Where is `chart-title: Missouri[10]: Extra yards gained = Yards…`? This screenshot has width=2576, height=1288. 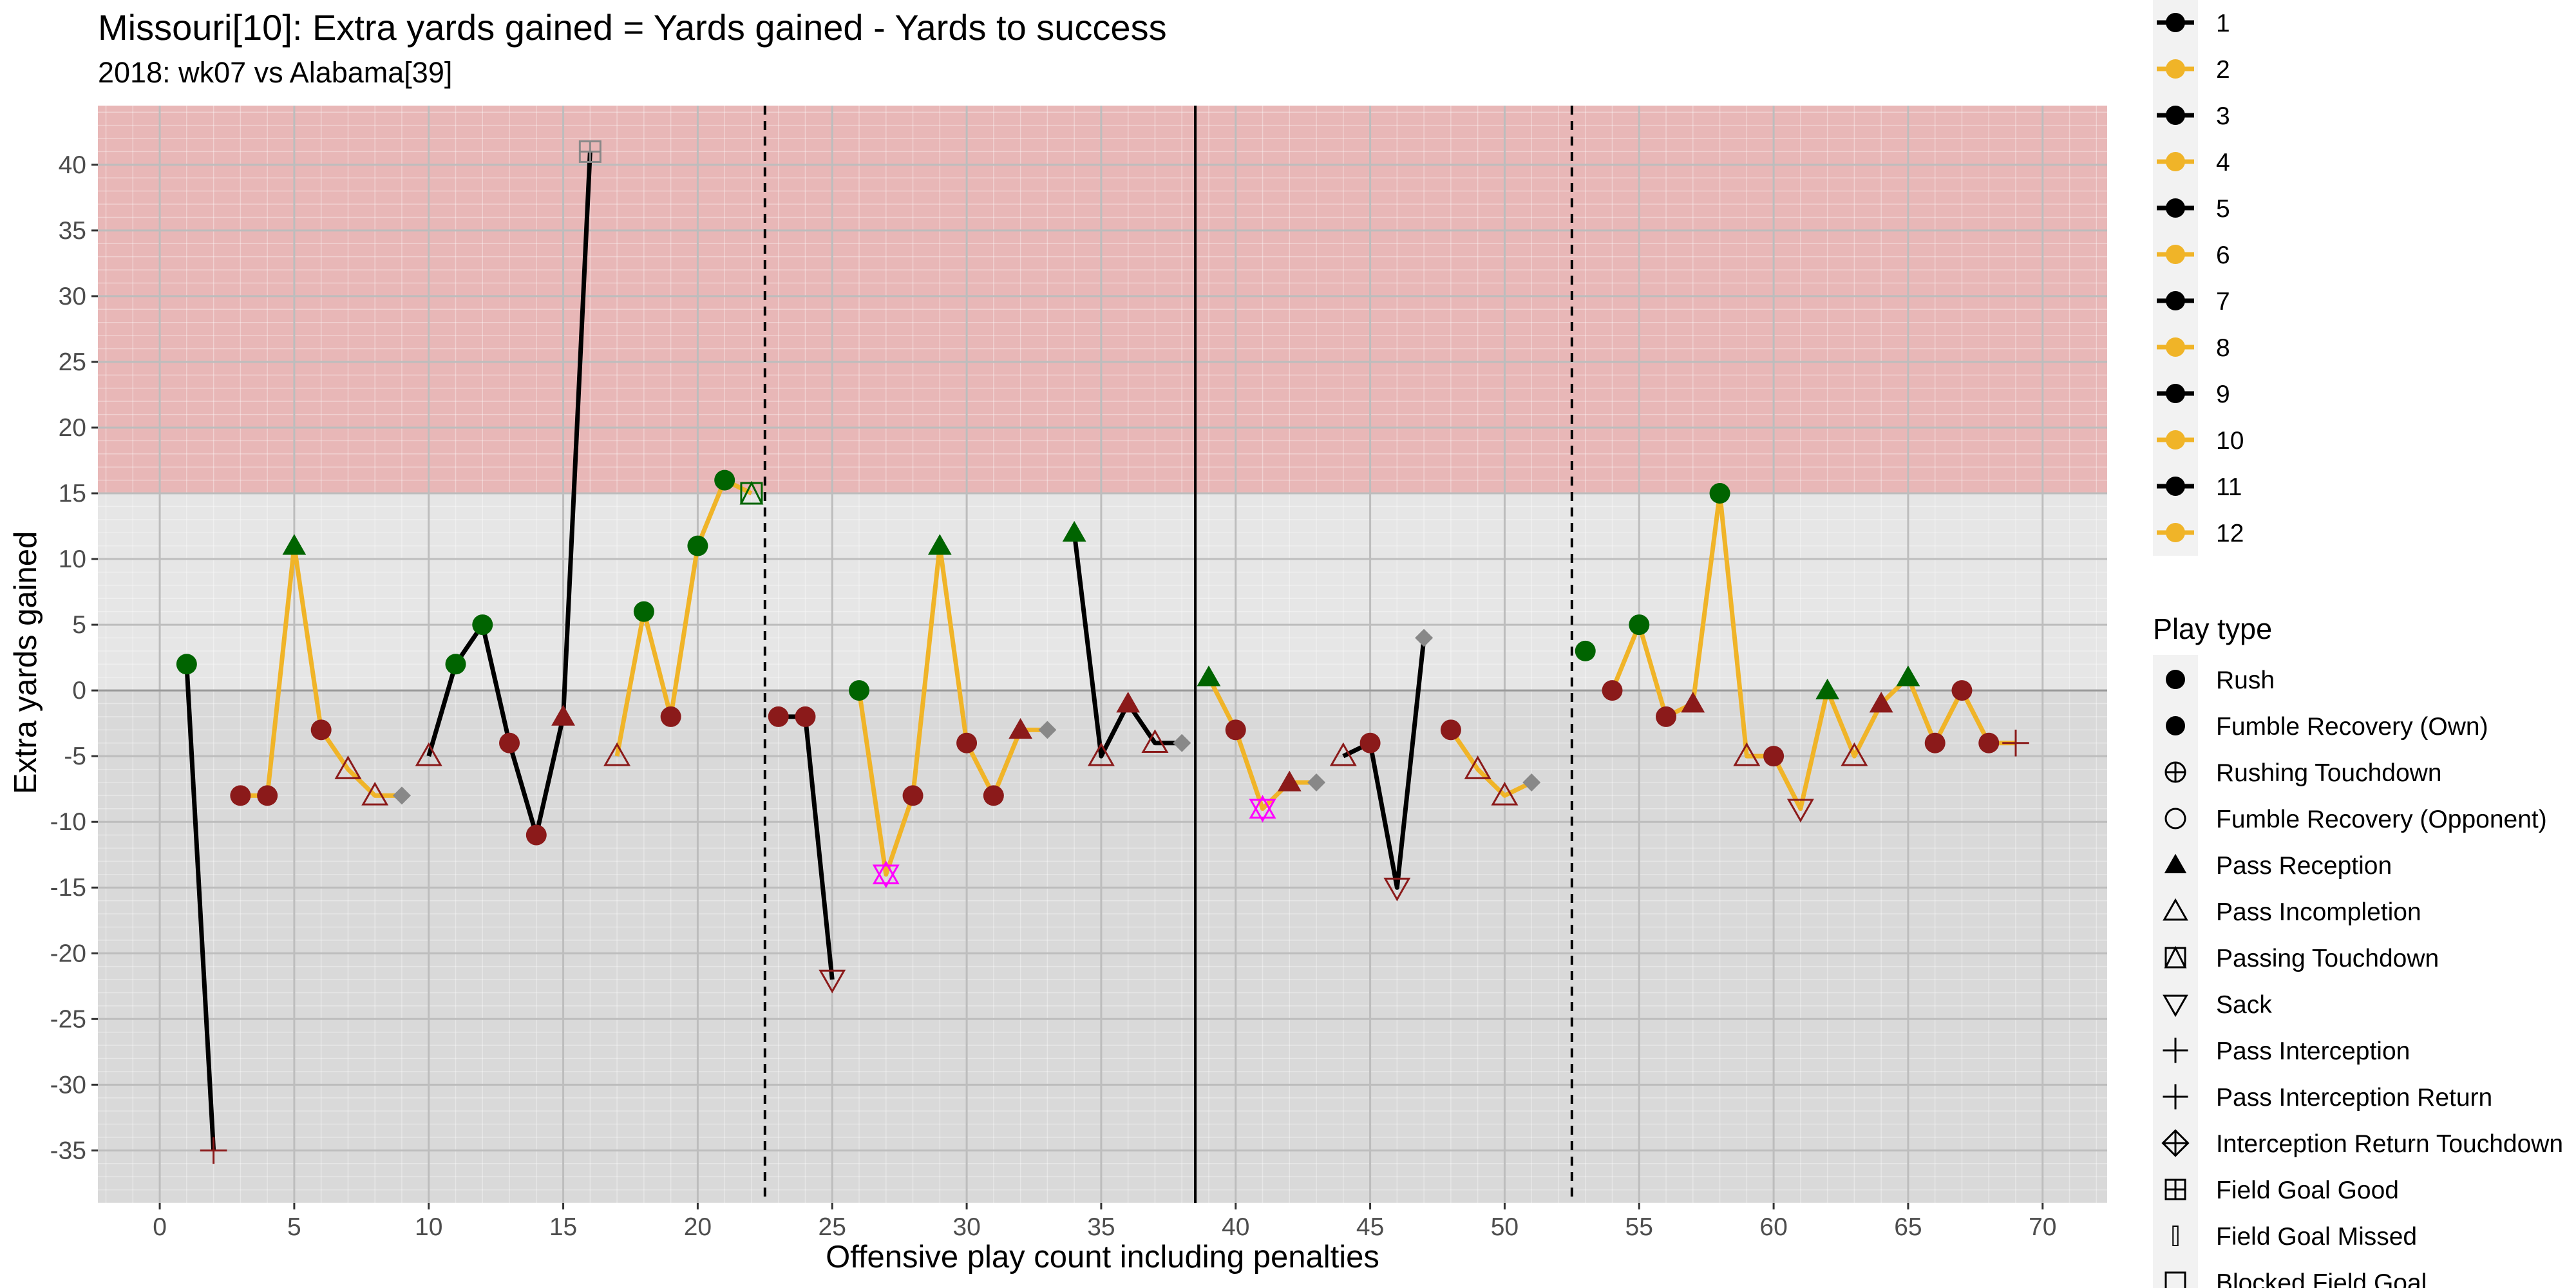
chart-title: Missouri[10]: Extra yards gained = Yards… is located at coordinates (633, 28).